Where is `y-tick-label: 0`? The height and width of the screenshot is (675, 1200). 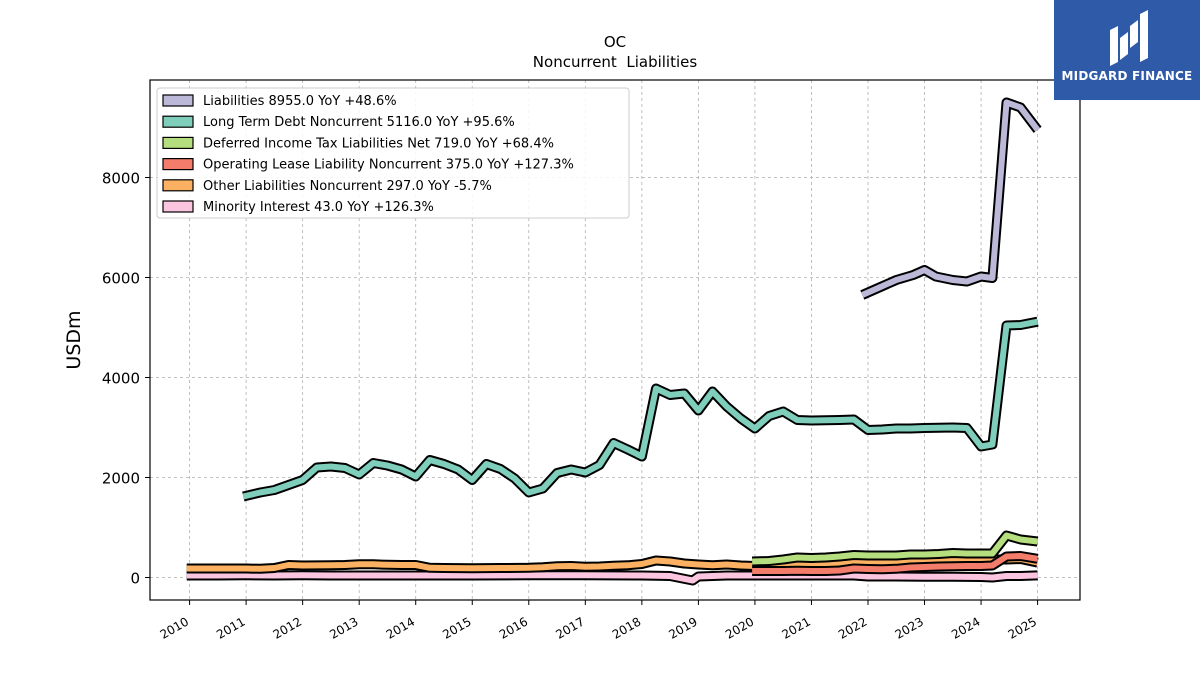
y-tick-label: 0 is located at coordinates (135, 579).